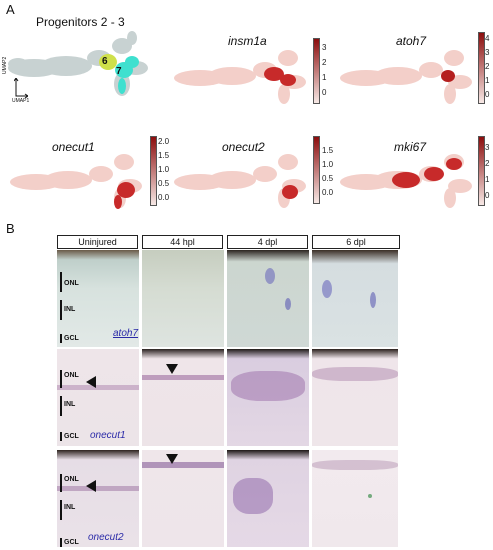 This screenshot has width=493, height=550. What do you see at coordinates (241, 76) in the screenshot?
I see `feature-plot-insm1a` at bounding box center [241, 76].